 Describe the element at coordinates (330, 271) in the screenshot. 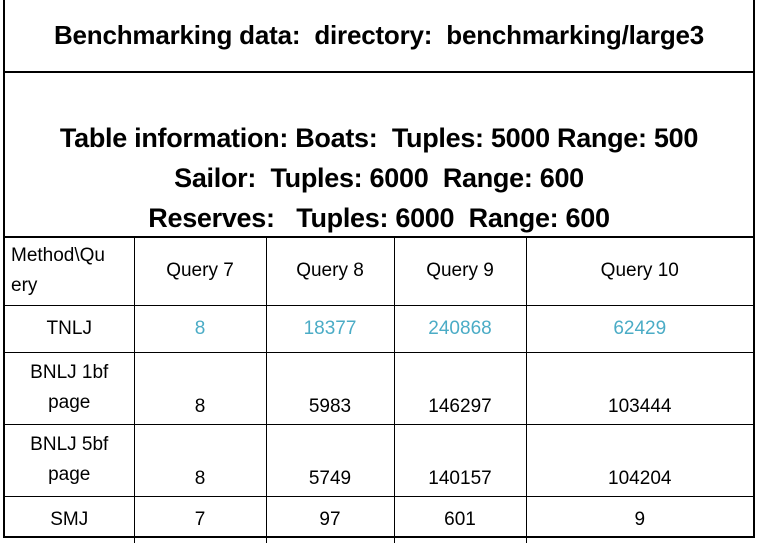

I see `column-header-query8: Query 8` at that location.